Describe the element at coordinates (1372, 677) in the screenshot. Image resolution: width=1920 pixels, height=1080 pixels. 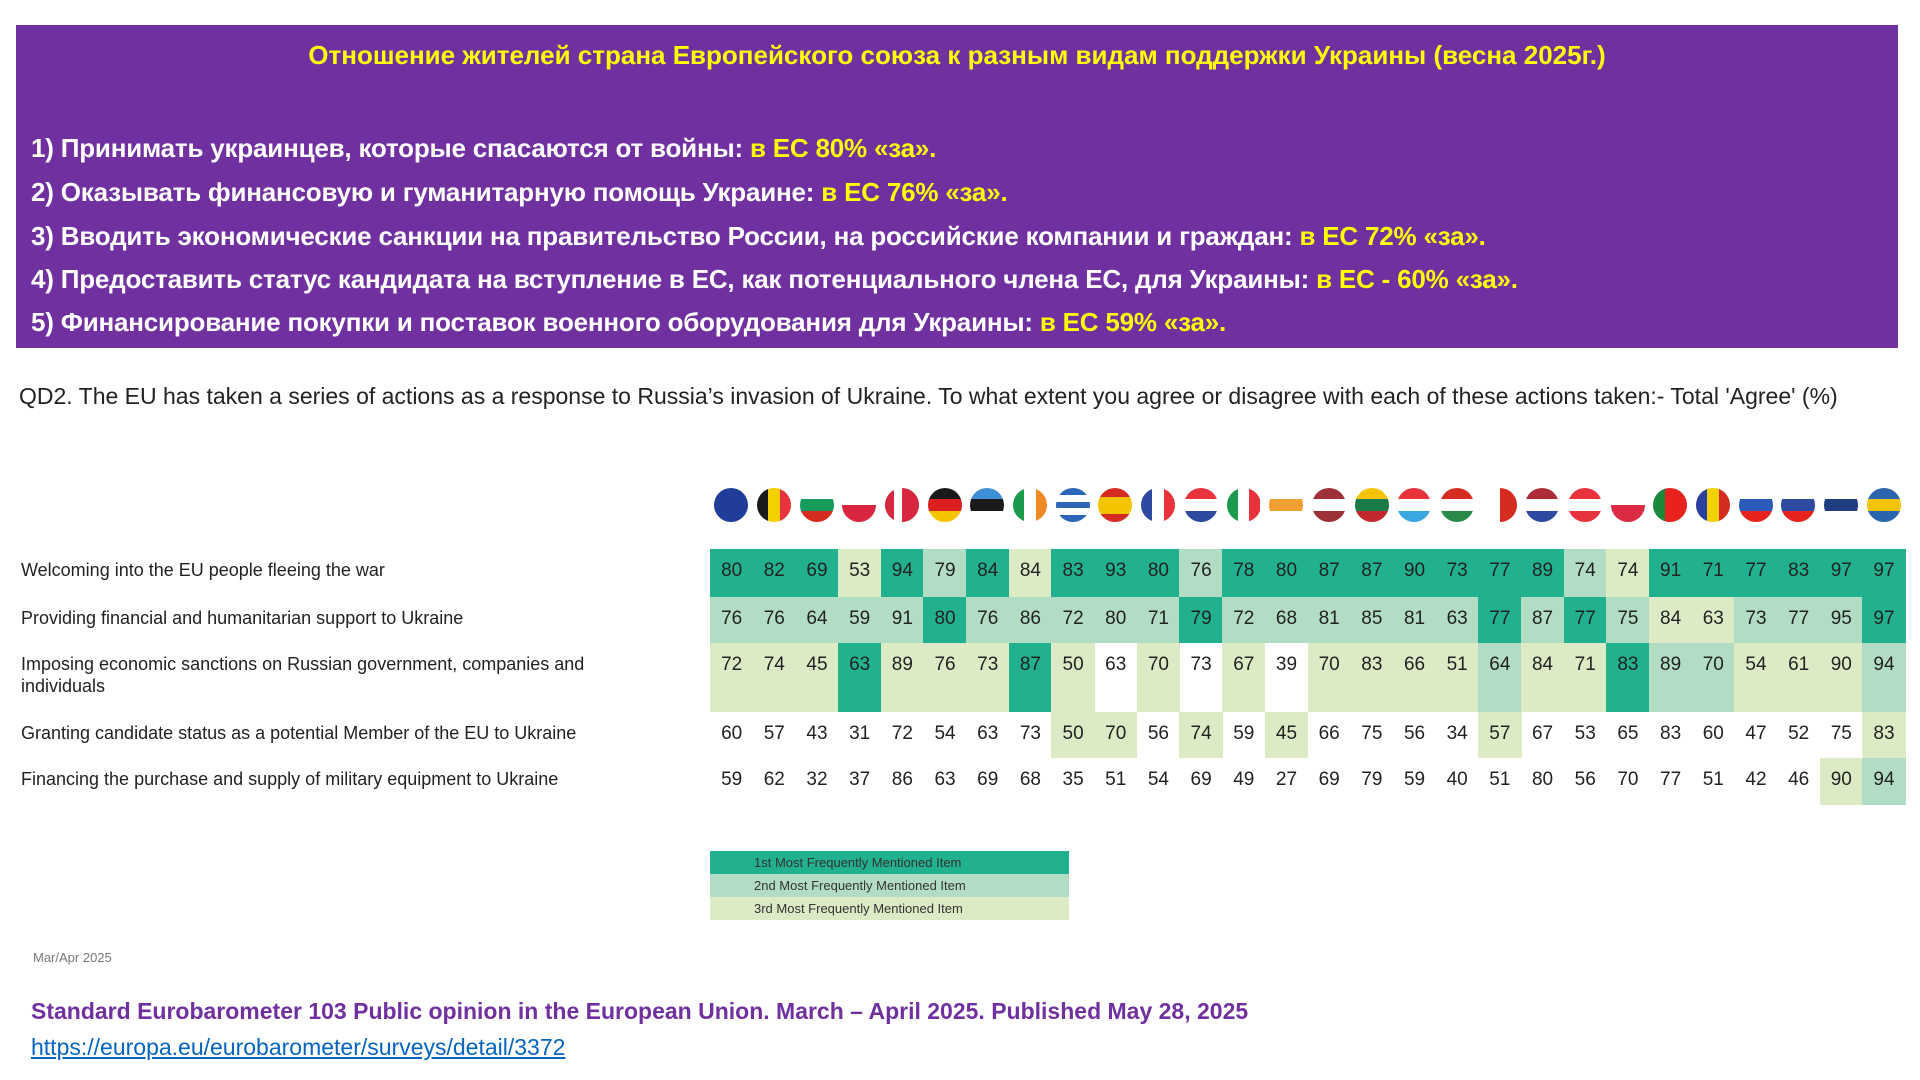
I see `table-cell: 83` at that location.